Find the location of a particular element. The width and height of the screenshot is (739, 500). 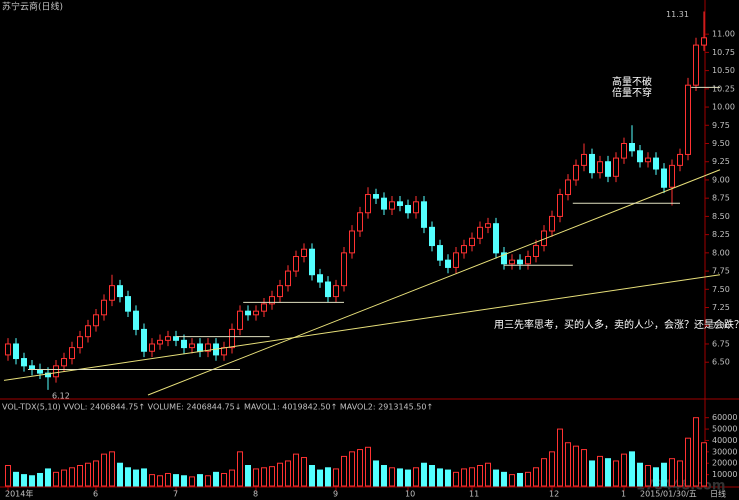

y-tick-label: 7.75 is located at coordinates (721, 271).